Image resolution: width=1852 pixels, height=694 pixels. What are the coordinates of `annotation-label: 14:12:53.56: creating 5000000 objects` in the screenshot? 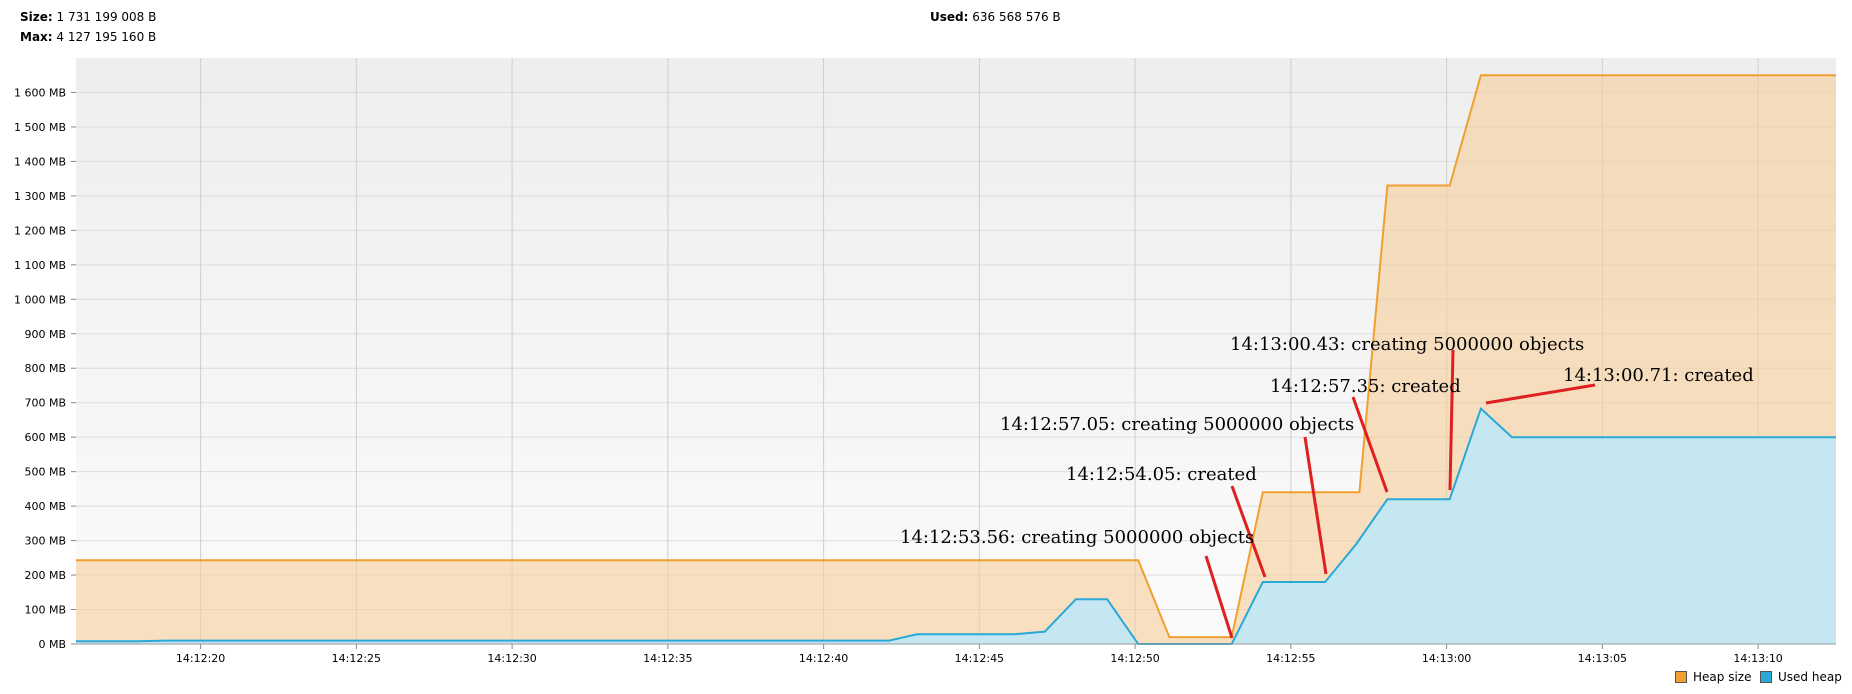 It's located at (1077, 537).